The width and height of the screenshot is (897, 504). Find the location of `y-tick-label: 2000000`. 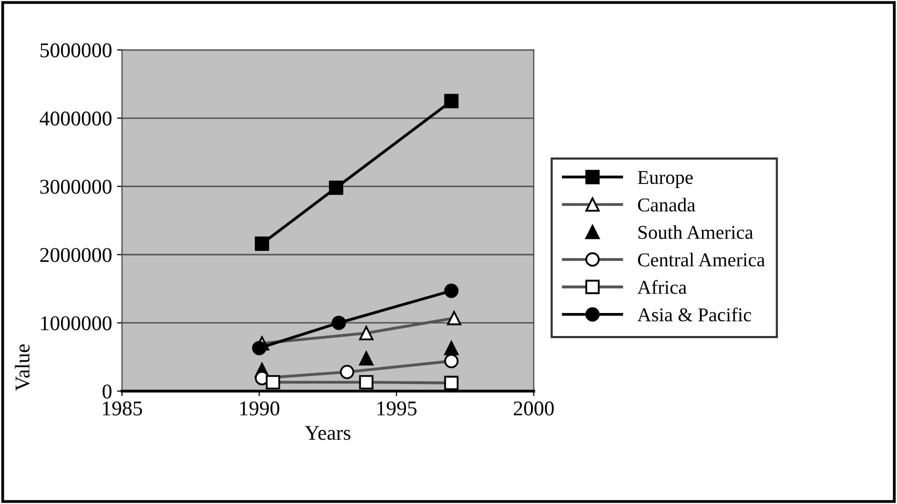

y-tick-label: 2000000 is located at coordinates (76, 255).